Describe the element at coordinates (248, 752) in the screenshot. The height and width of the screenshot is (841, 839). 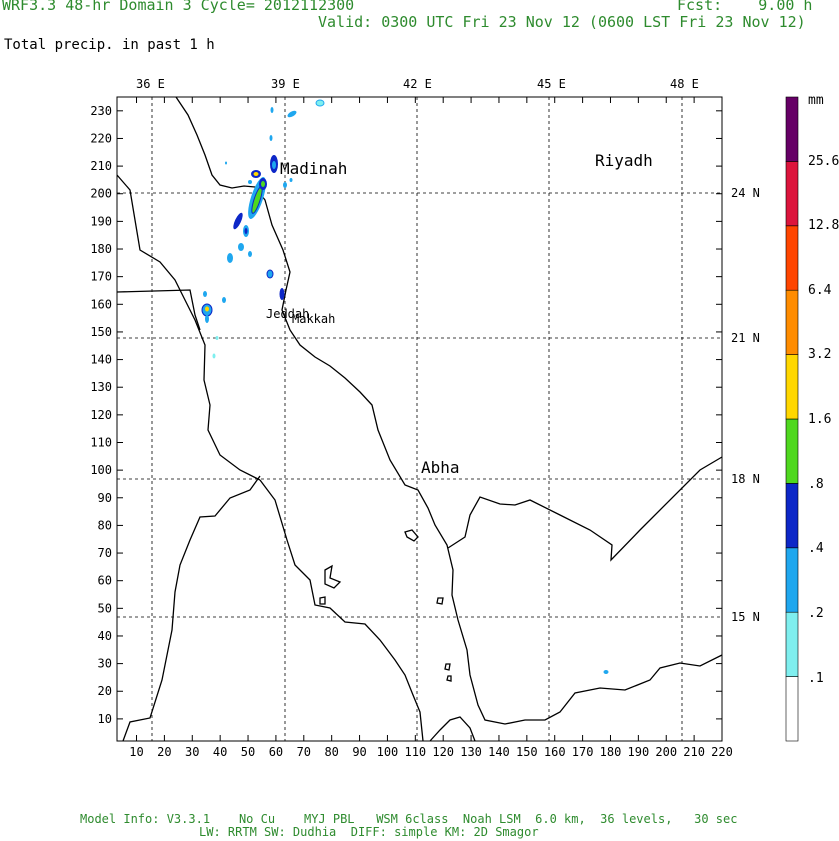
I see `x-tick-label: 50` at that location.